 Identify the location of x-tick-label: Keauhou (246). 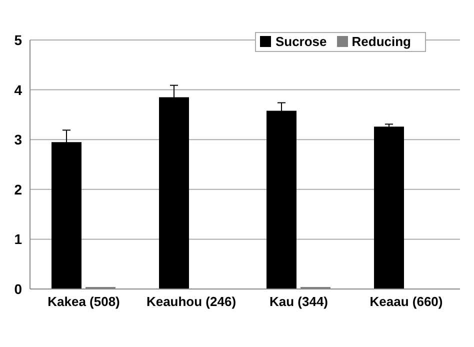
(191, 302).